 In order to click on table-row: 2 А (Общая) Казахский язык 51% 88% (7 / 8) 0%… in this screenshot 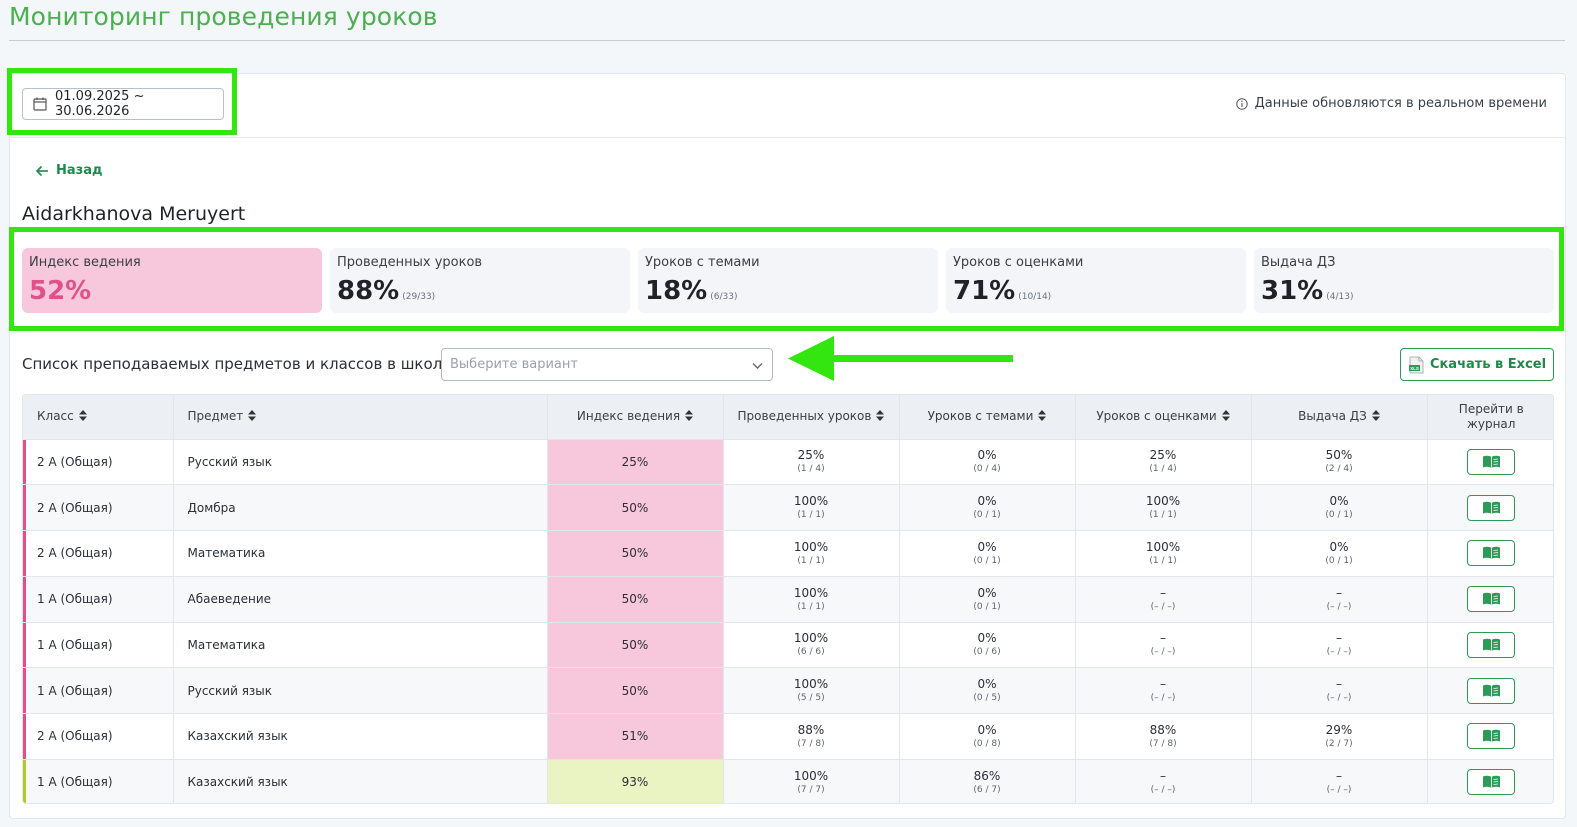, I will do `click(788, 736)`.